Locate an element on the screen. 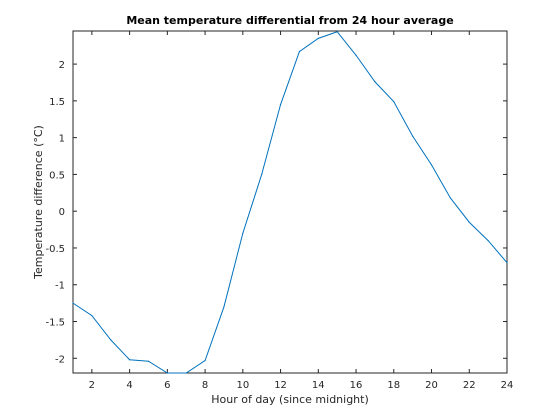 The height and width of the screenshot is (420, 560). x-tick-label: 4 is located at coordinates (129, 385).